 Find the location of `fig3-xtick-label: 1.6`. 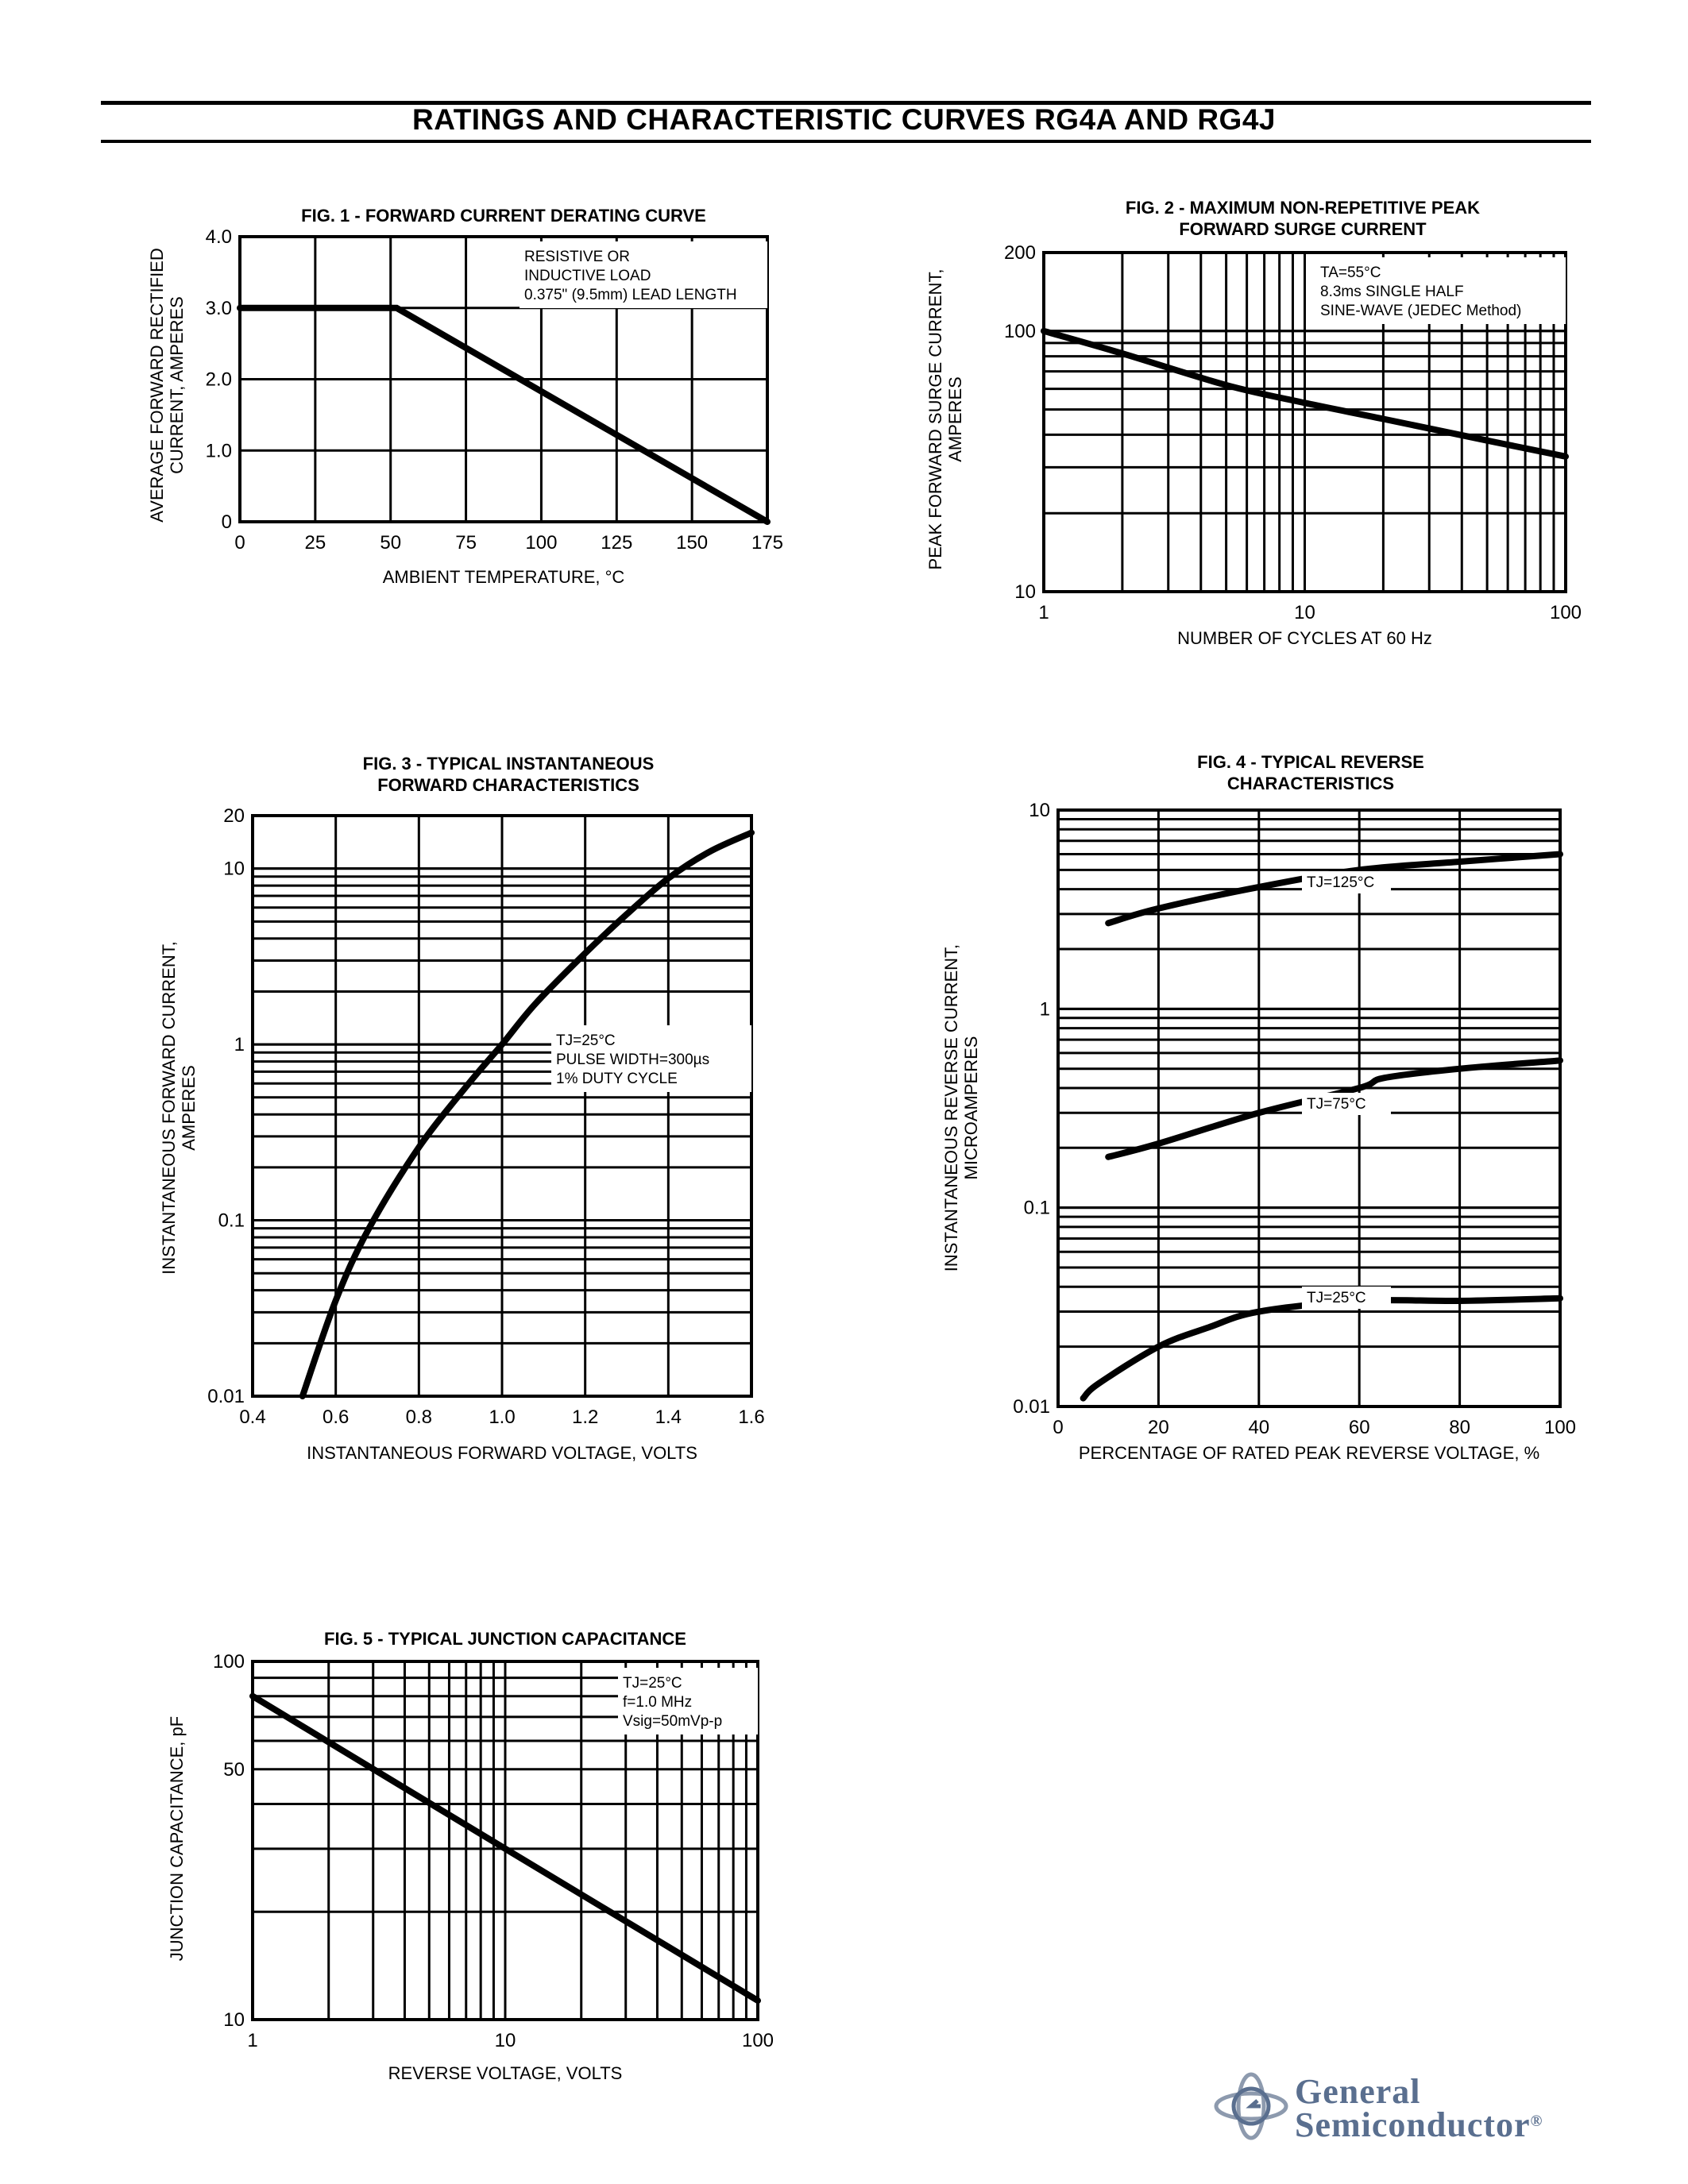

fig3-xtick-label: 1.6 is located at coordinates (751, 1417).